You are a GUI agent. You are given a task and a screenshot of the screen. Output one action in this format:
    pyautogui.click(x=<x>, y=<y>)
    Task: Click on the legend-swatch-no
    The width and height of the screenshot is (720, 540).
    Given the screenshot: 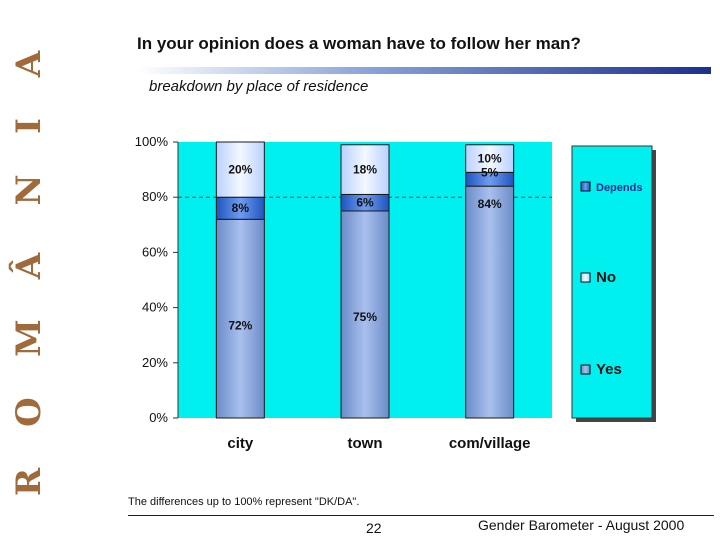 What is the action you would take?
    pyautogui.click(x=585, y=277)
    